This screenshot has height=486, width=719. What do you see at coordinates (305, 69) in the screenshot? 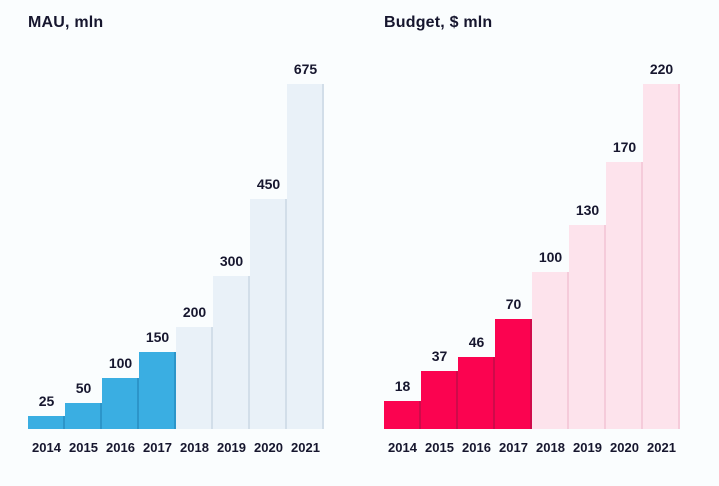
I see `bar-value-label: 675` at bounding box center [305, 69].